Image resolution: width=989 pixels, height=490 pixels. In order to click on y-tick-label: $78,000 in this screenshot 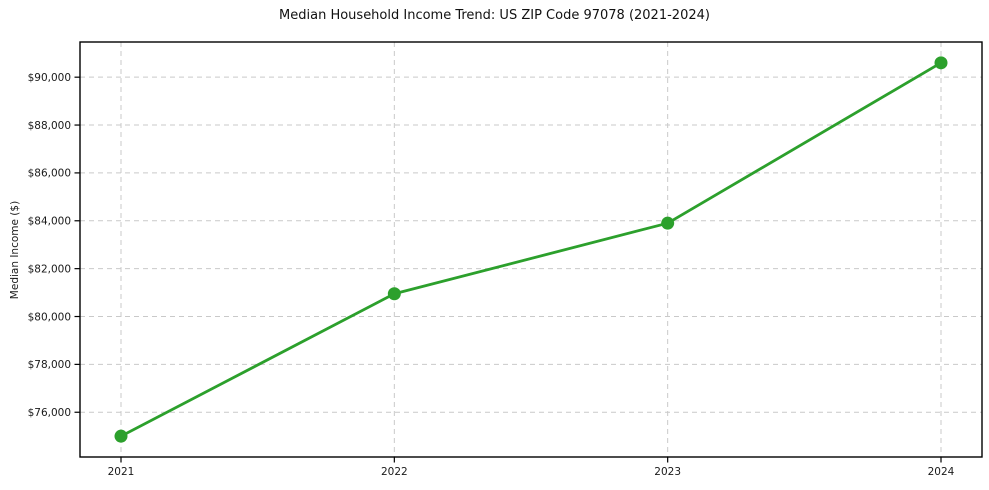, I will do `click(49, 365)`.